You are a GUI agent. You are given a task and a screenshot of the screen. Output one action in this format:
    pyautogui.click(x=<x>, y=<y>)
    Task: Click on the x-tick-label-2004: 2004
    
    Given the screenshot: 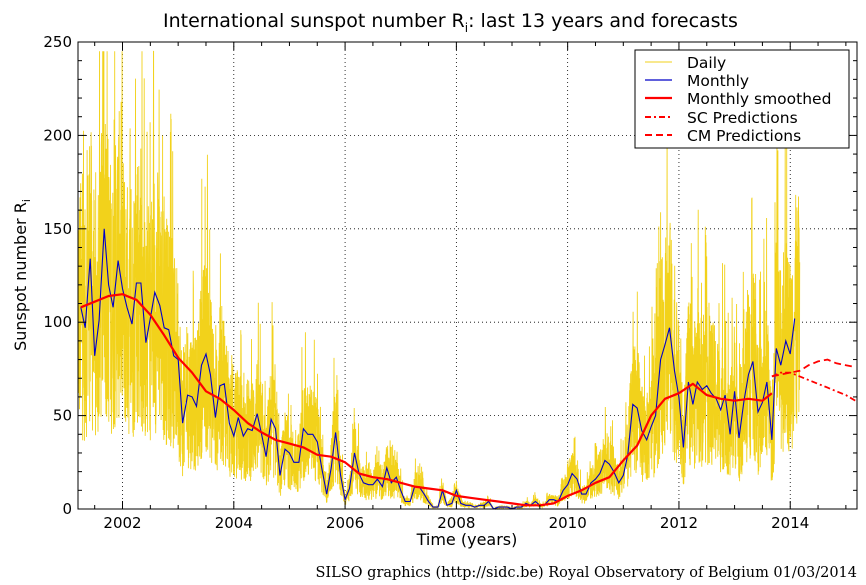 What is the action you would take?
    pyautogui.click(x=234, y=523)
    